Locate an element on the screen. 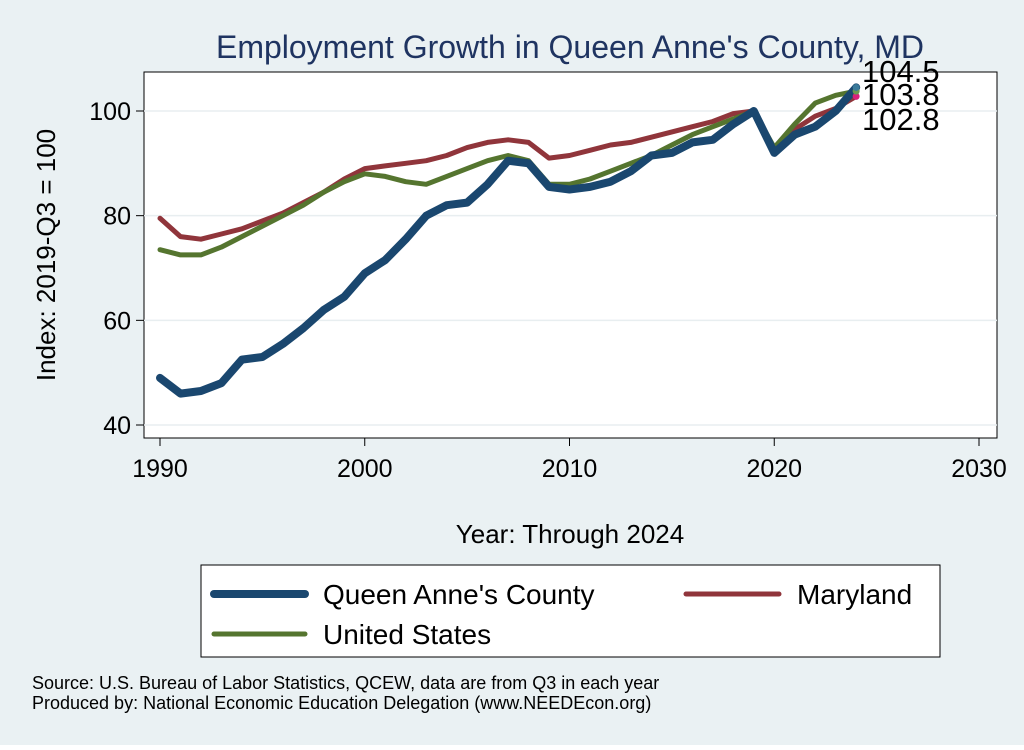 Image resolution: width=1024 pixels, height=750 pixels. y-tick-label: 60 is located at coordinates (117, 321).